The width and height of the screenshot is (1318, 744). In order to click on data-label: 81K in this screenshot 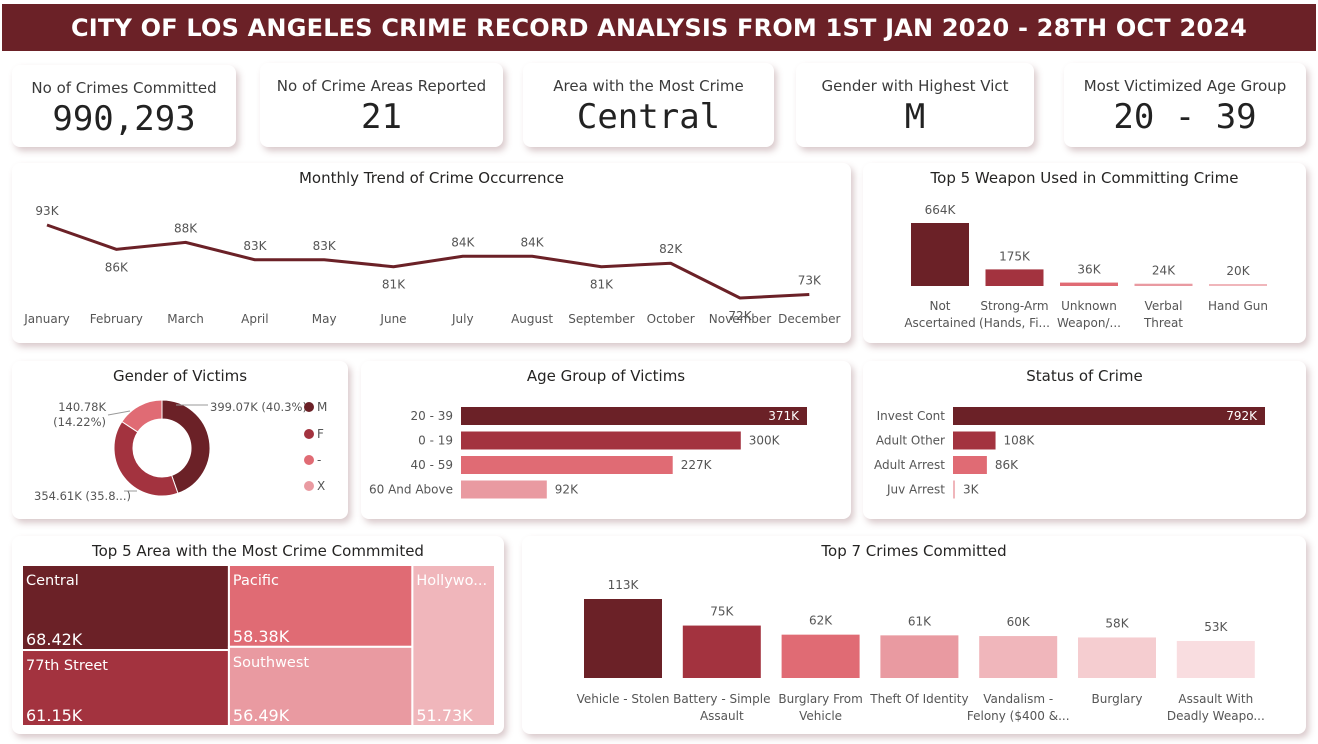, I will do `click(602, 285)`.